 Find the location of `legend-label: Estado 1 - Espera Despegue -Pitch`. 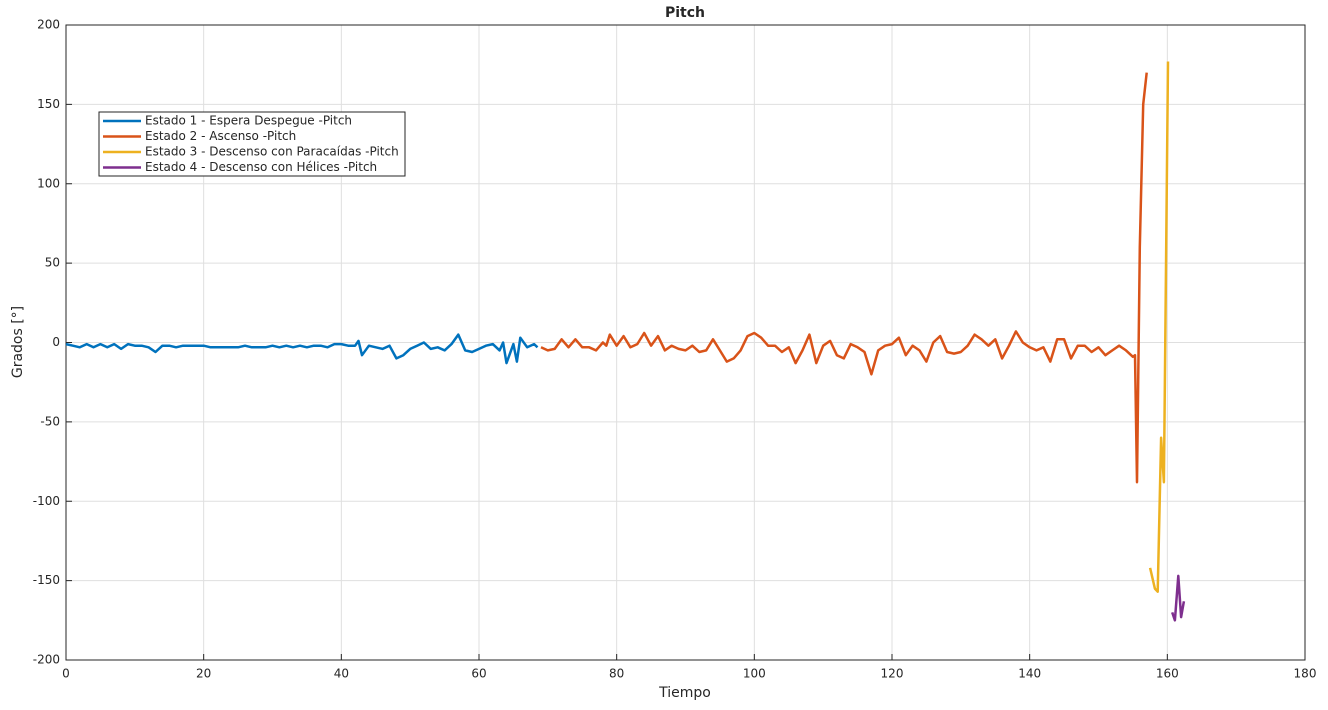

legend-label: Estado 1 - Espera Despegue -Pitch is located at coordinates (248, 121).